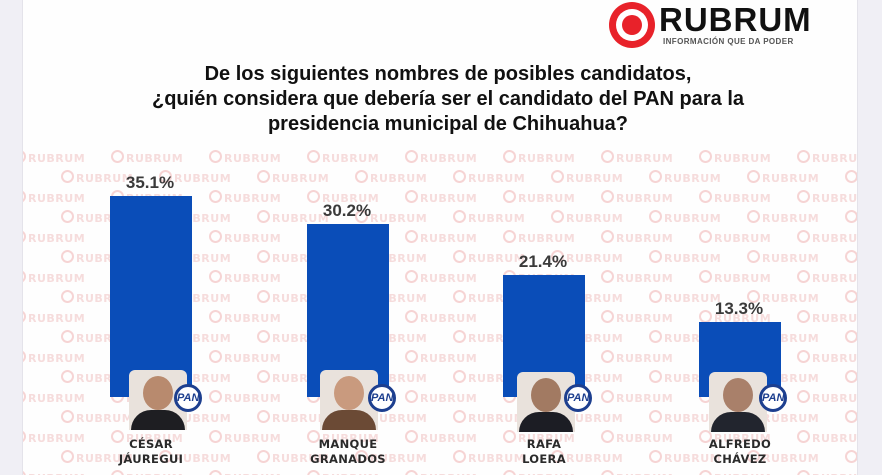 This screenshot has width=882, height=475. Describe the element at coordinates (740, 451) in the screenshot. I see `candidate-name: ALFREDO CHÁVEZ` at that location.